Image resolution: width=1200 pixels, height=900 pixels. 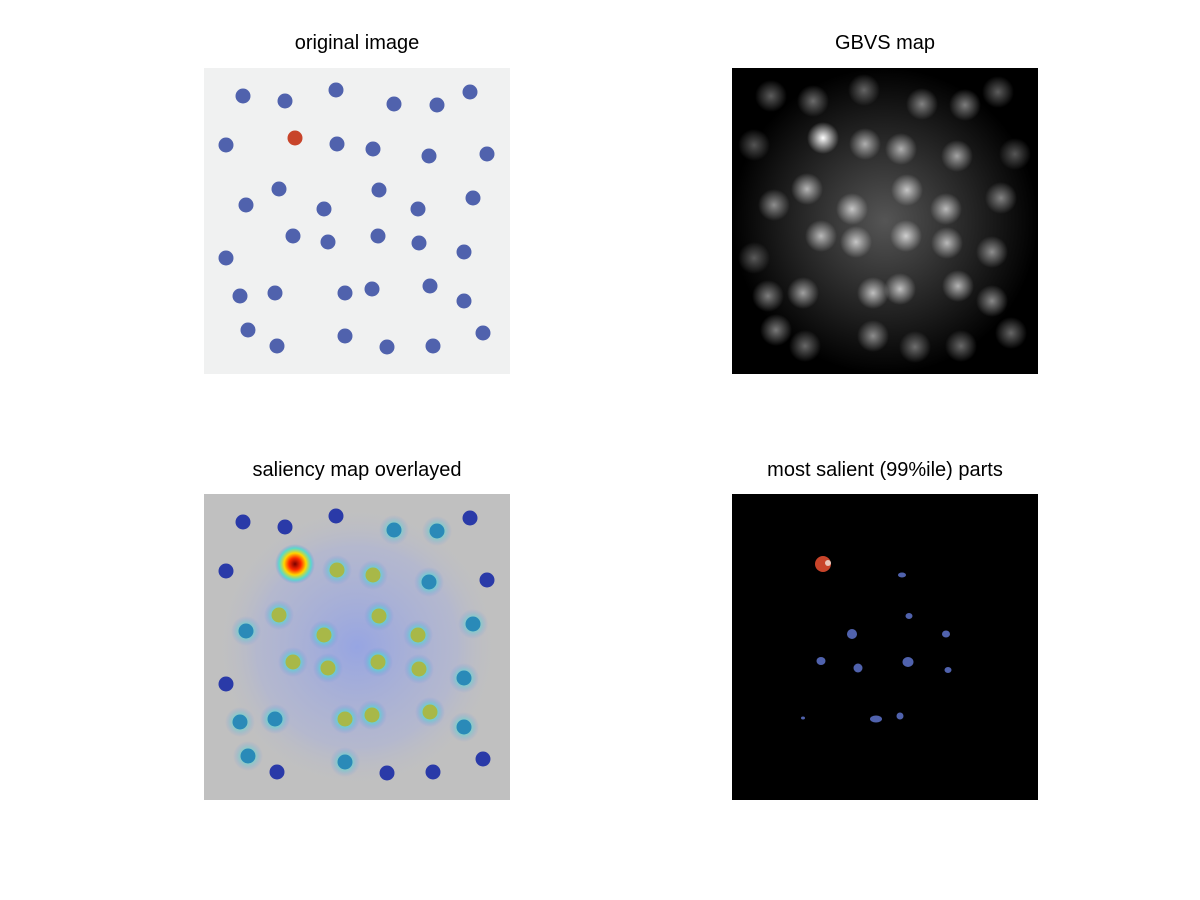 I want to click on salient-highlight, so click(x=828, y=563).